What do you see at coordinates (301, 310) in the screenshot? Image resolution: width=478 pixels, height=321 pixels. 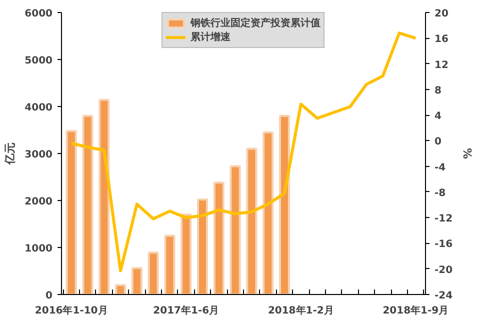 I see `x-tick-label: 2018年1-2月` at bounding box center [301, 310].